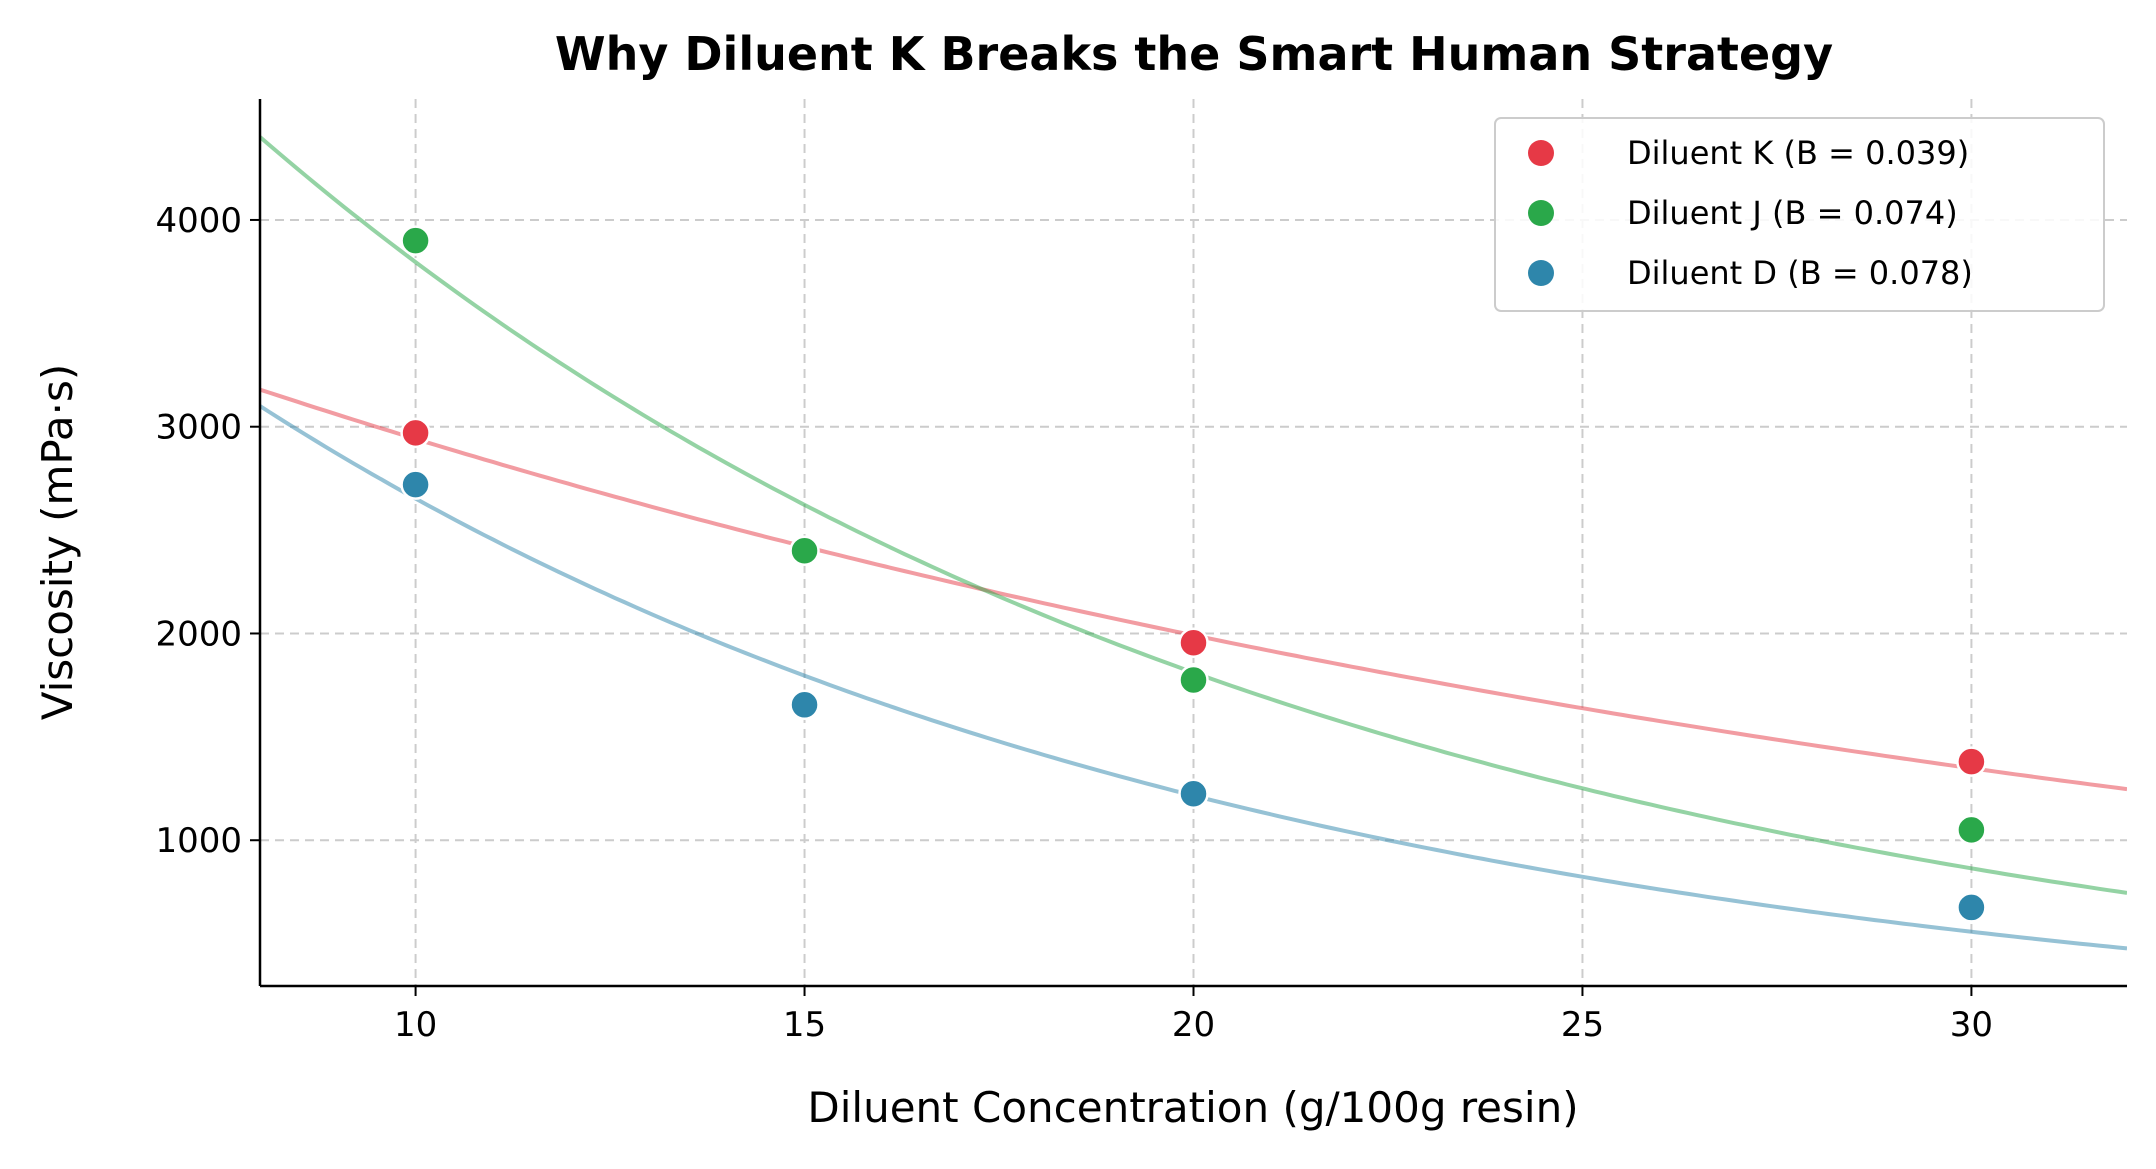 The width and height of the screenshot is (2156, 1169). I want to click on x-tick-label: 10, so click(415, 1025).